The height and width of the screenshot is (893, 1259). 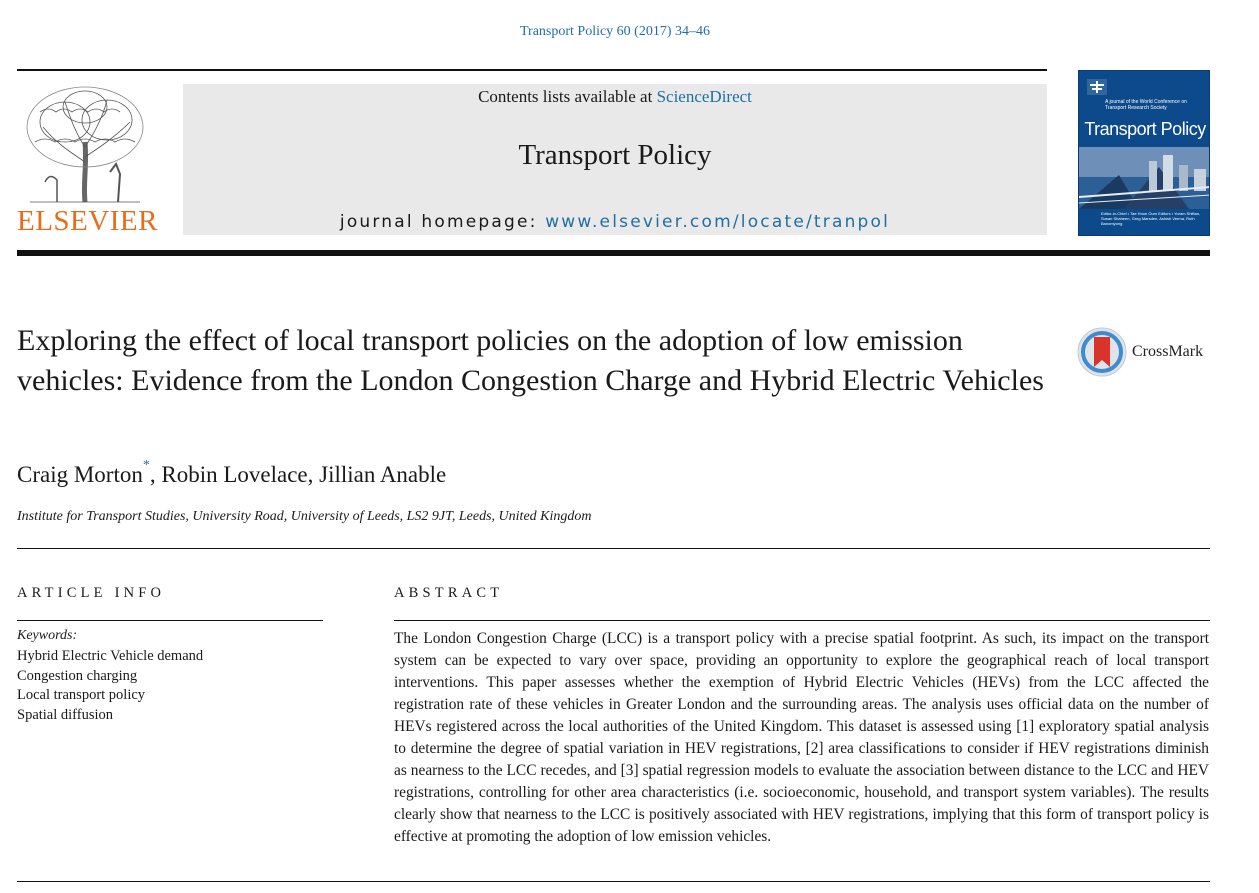 I want to click on sciencedirect-link: ScienceDirect, so click(x=704, y=96).